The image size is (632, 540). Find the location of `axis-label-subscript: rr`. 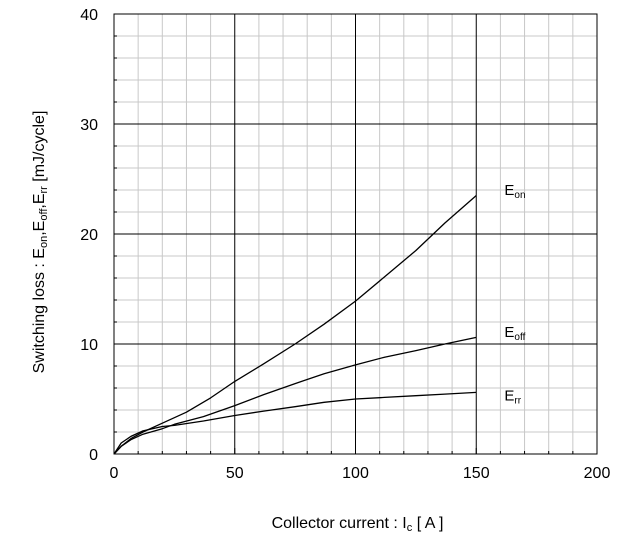

axis-label-subscript: rr is located at coordinates (44, 190).